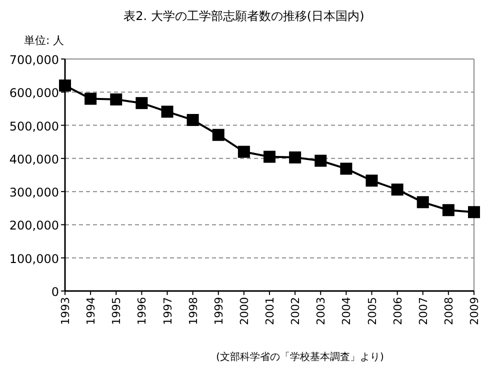 The image size is (489, 369). Describe the element at coordinates (34, 193) in the screenshot. I see `y-tick-label: 300,000` at that location.